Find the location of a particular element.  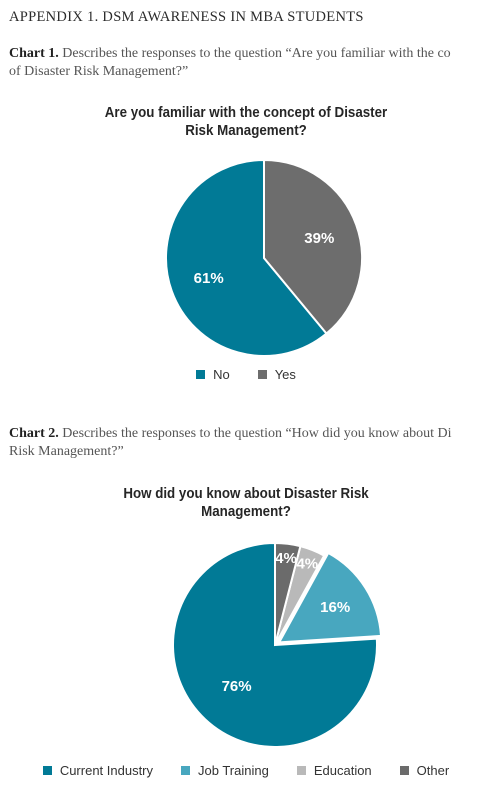

legend-item-education: Education is located at coordinates (334, 770).